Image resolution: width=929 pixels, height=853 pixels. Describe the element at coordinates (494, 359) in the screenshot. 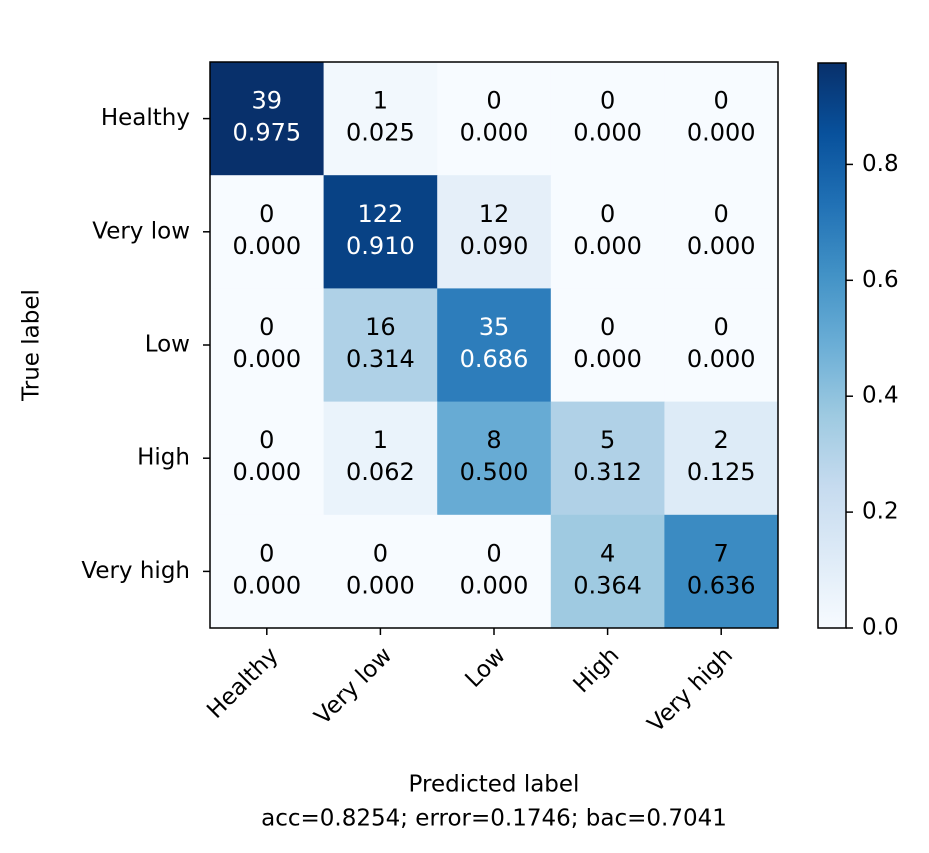

I see `cell-value: 0.686` at that location.